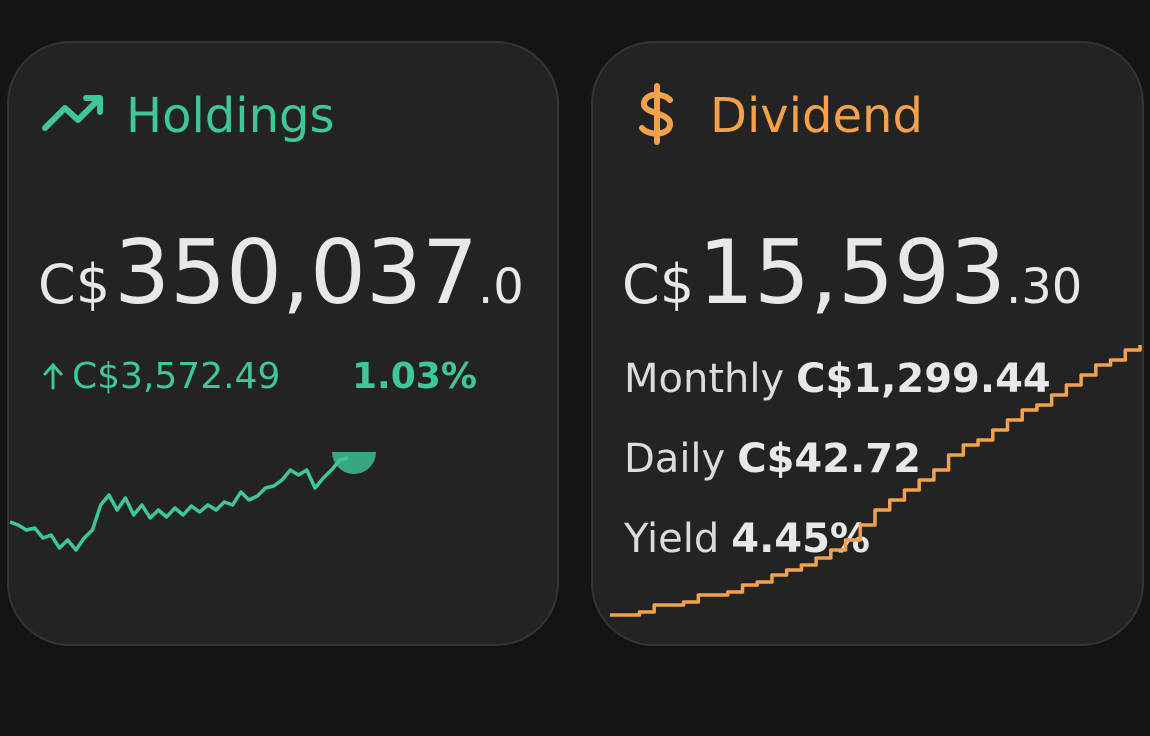 The height and width of the screenshot is (736, 1150). What do you see at coordinates (53, 376) in the screenshot?
I see `up-arrow` at bounding box center [53, 376].